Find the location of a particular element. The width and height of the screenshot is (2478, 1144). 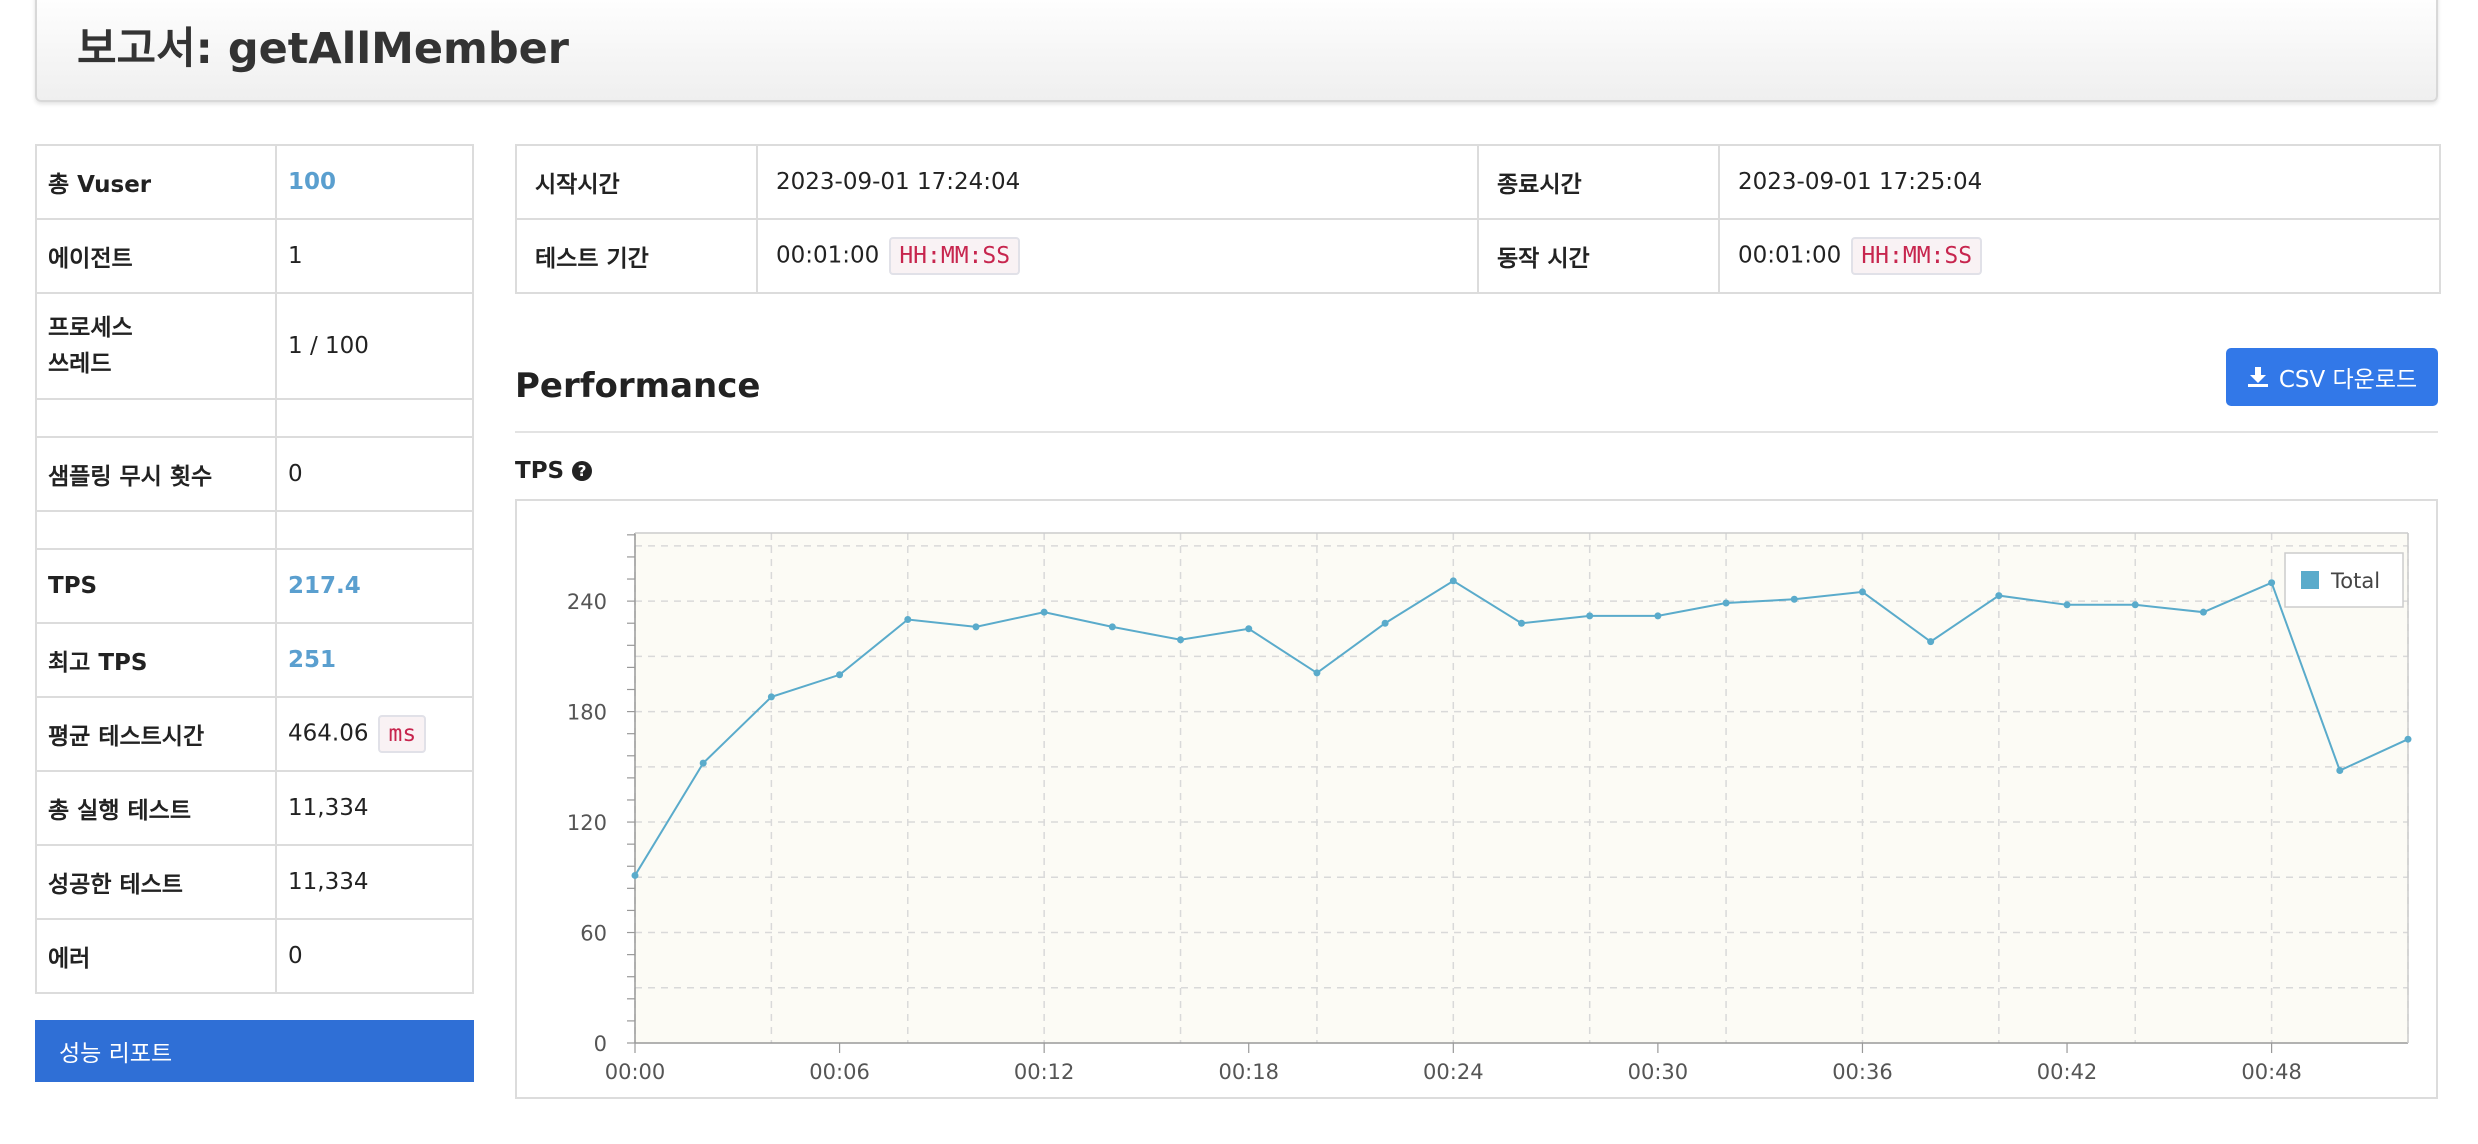

summary-label: 총 실행 테스트 is located at coordinates (156, 808).